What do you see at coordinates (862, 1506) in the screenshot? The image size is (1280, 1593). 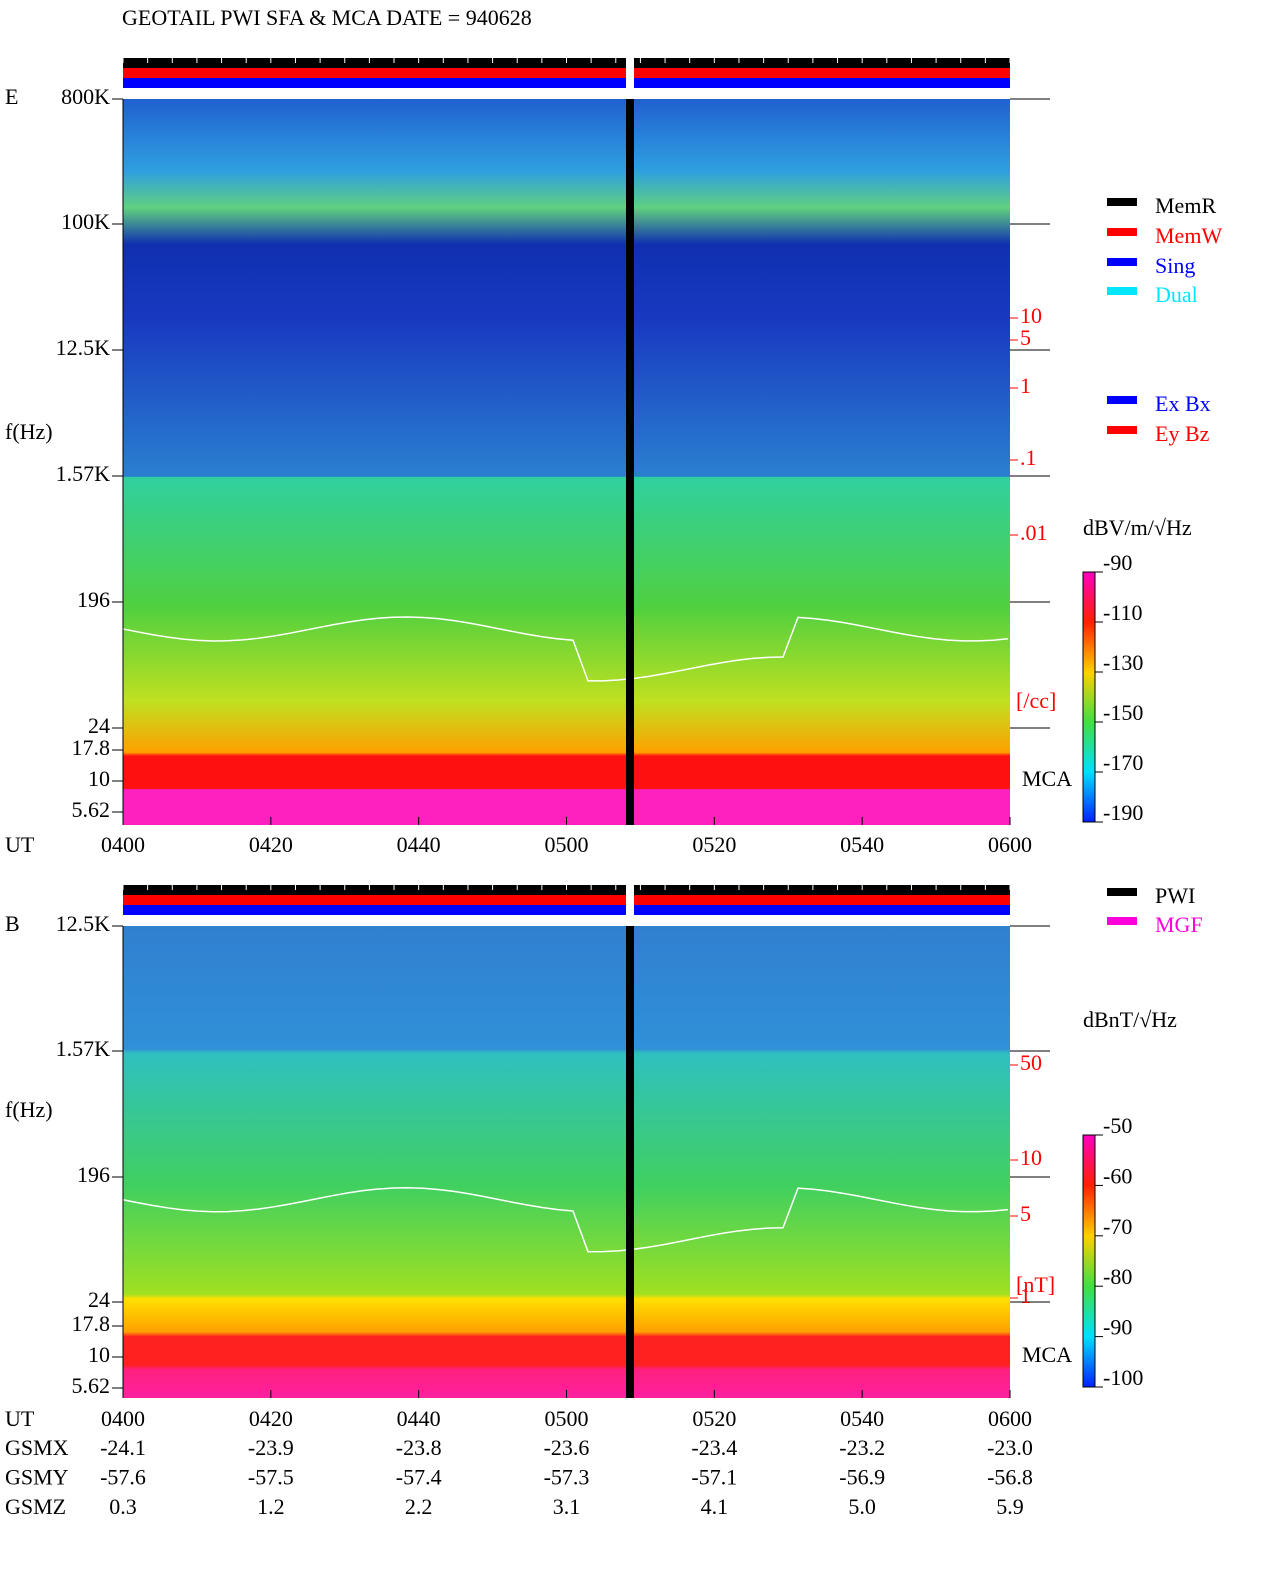 I see `orbit-value: 5.0` at bounding box center [862, 1506].